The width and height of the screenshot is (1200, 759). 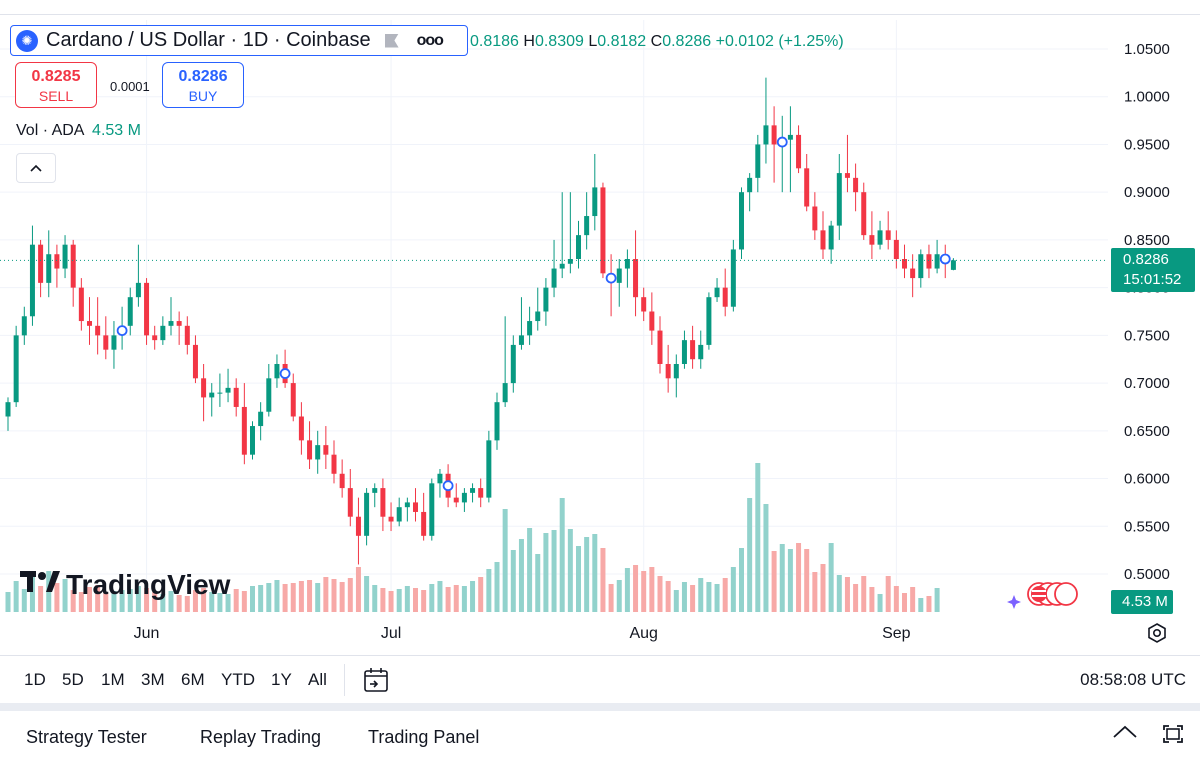 What do you see at coordinates (73, 679) in the screenshot?
I see `range-5d-button: 5D` at bounding box center [73, 679].